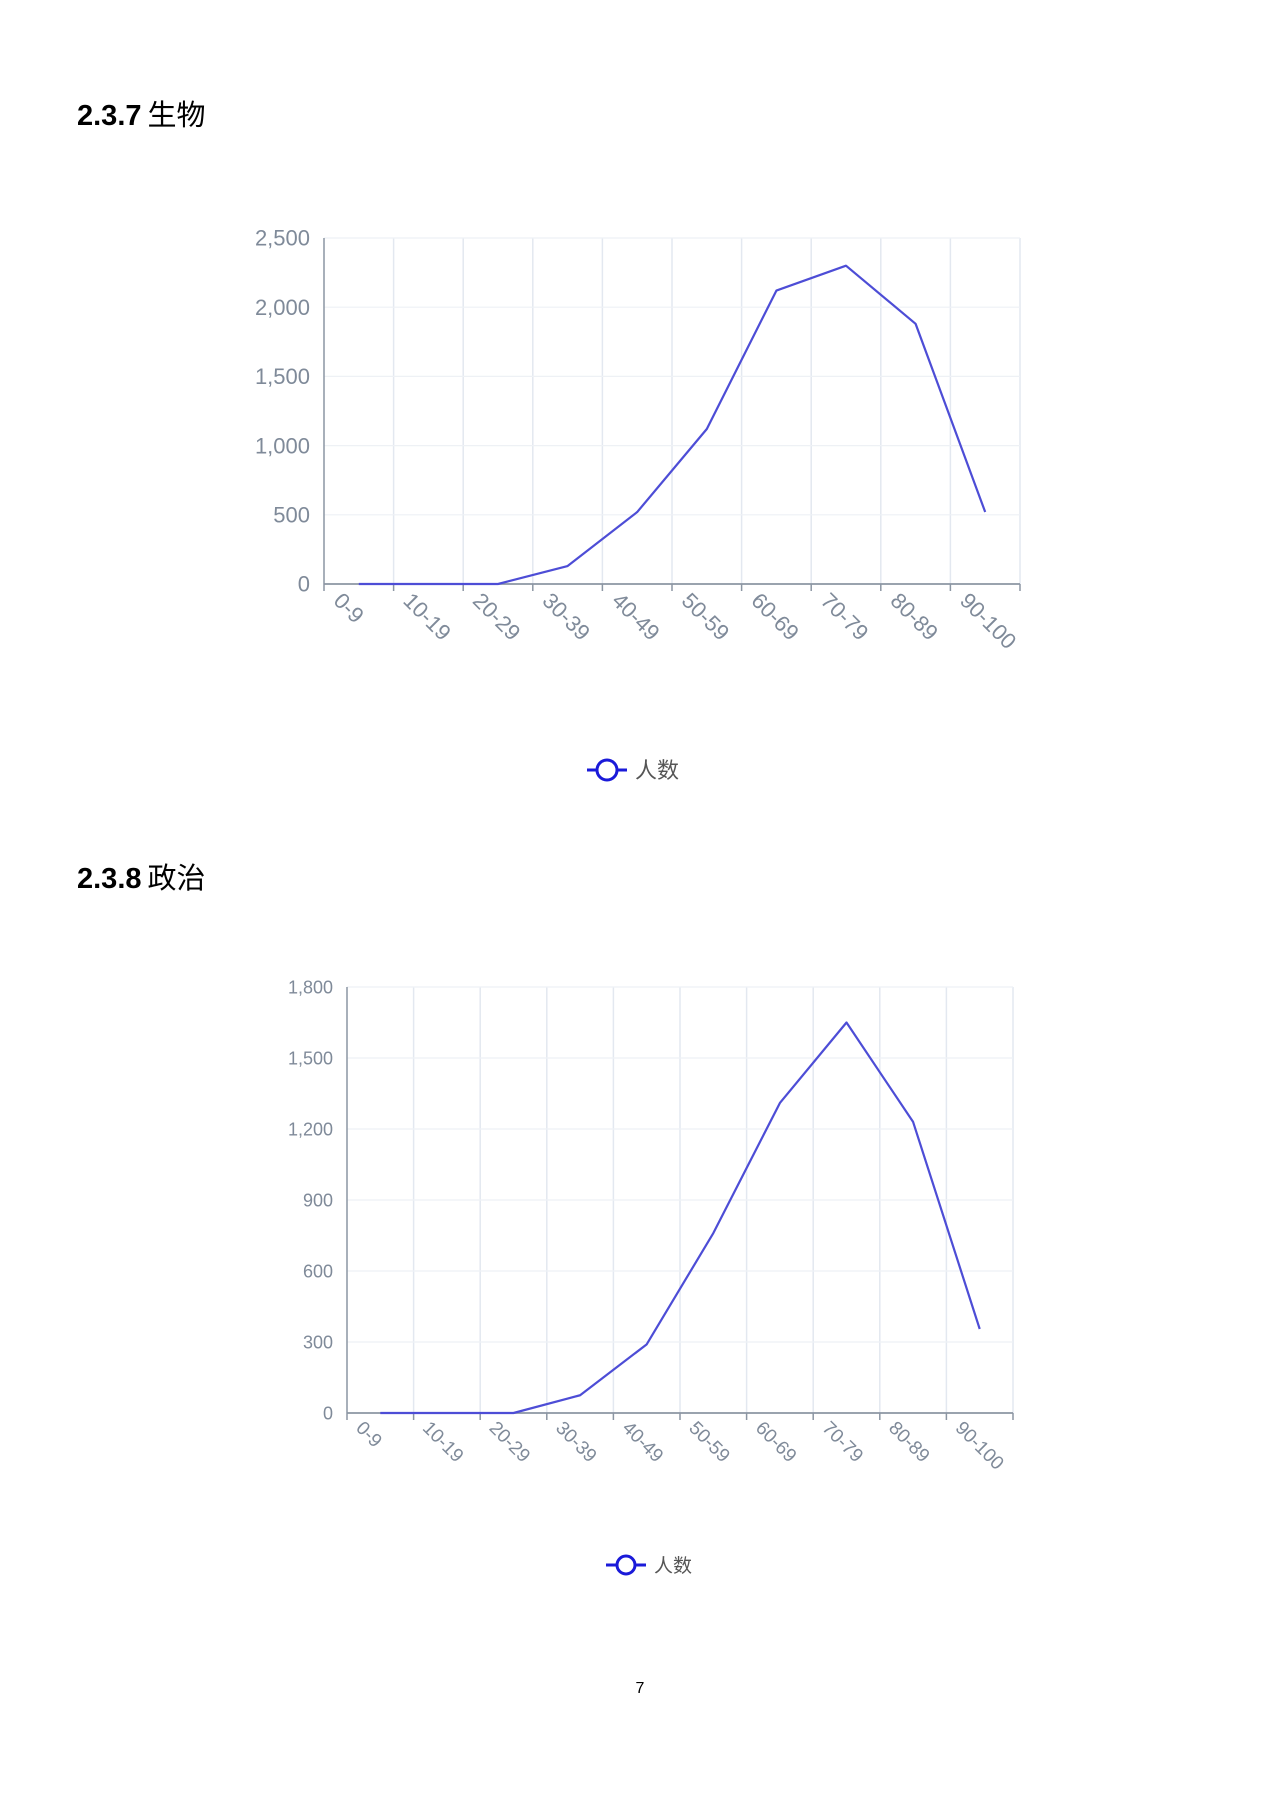  What do you see at coordinates (282, 445) in the screenshot?
I see `y-tick-label: 1,000` at bounding box center [282, 445].